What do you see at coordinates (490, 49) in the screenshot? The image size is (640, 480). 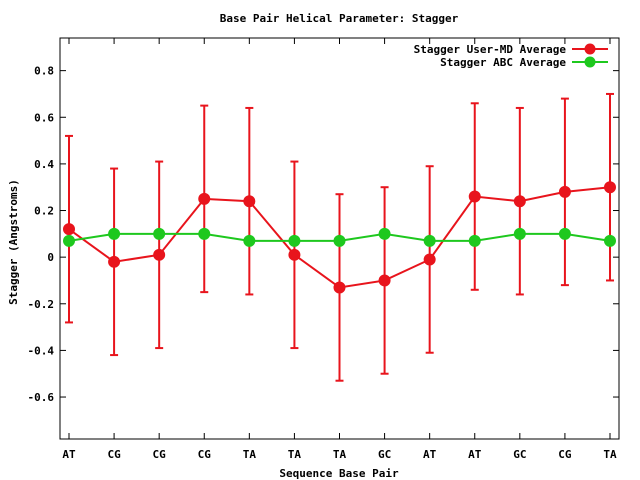 I see `legend-label: Stagger User-MD Average` at bounding box center [490, 49].